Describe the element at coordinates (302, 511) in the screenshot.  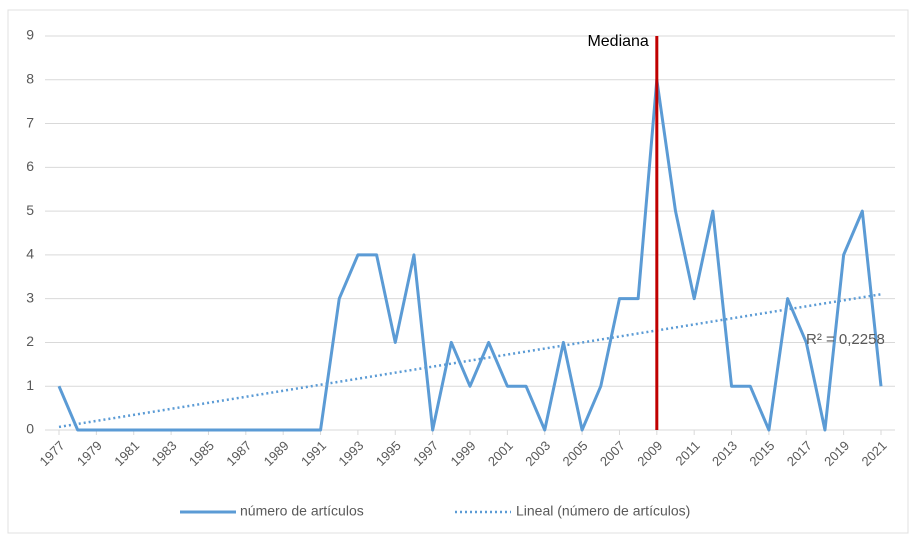
I see `legend-label: número de artículos` at that location.